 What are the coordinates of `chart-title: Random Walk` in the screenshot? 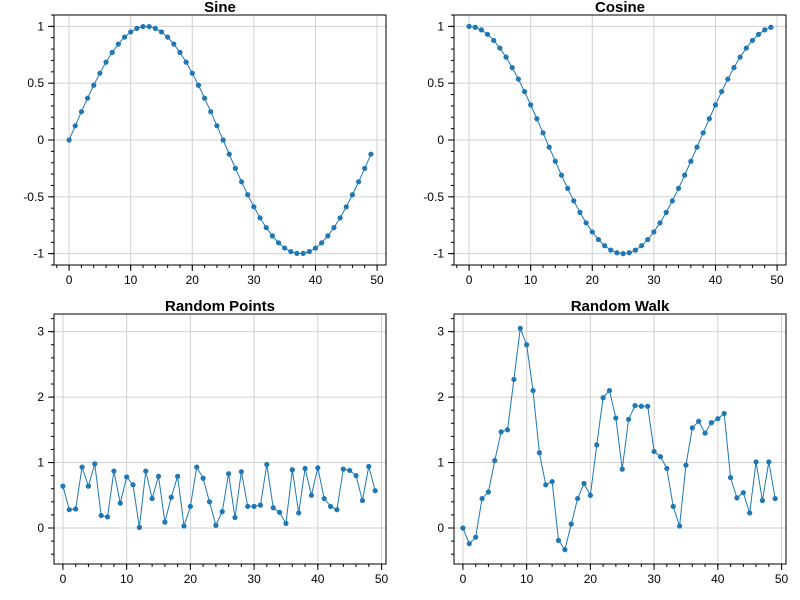 It's located at (620, 306).